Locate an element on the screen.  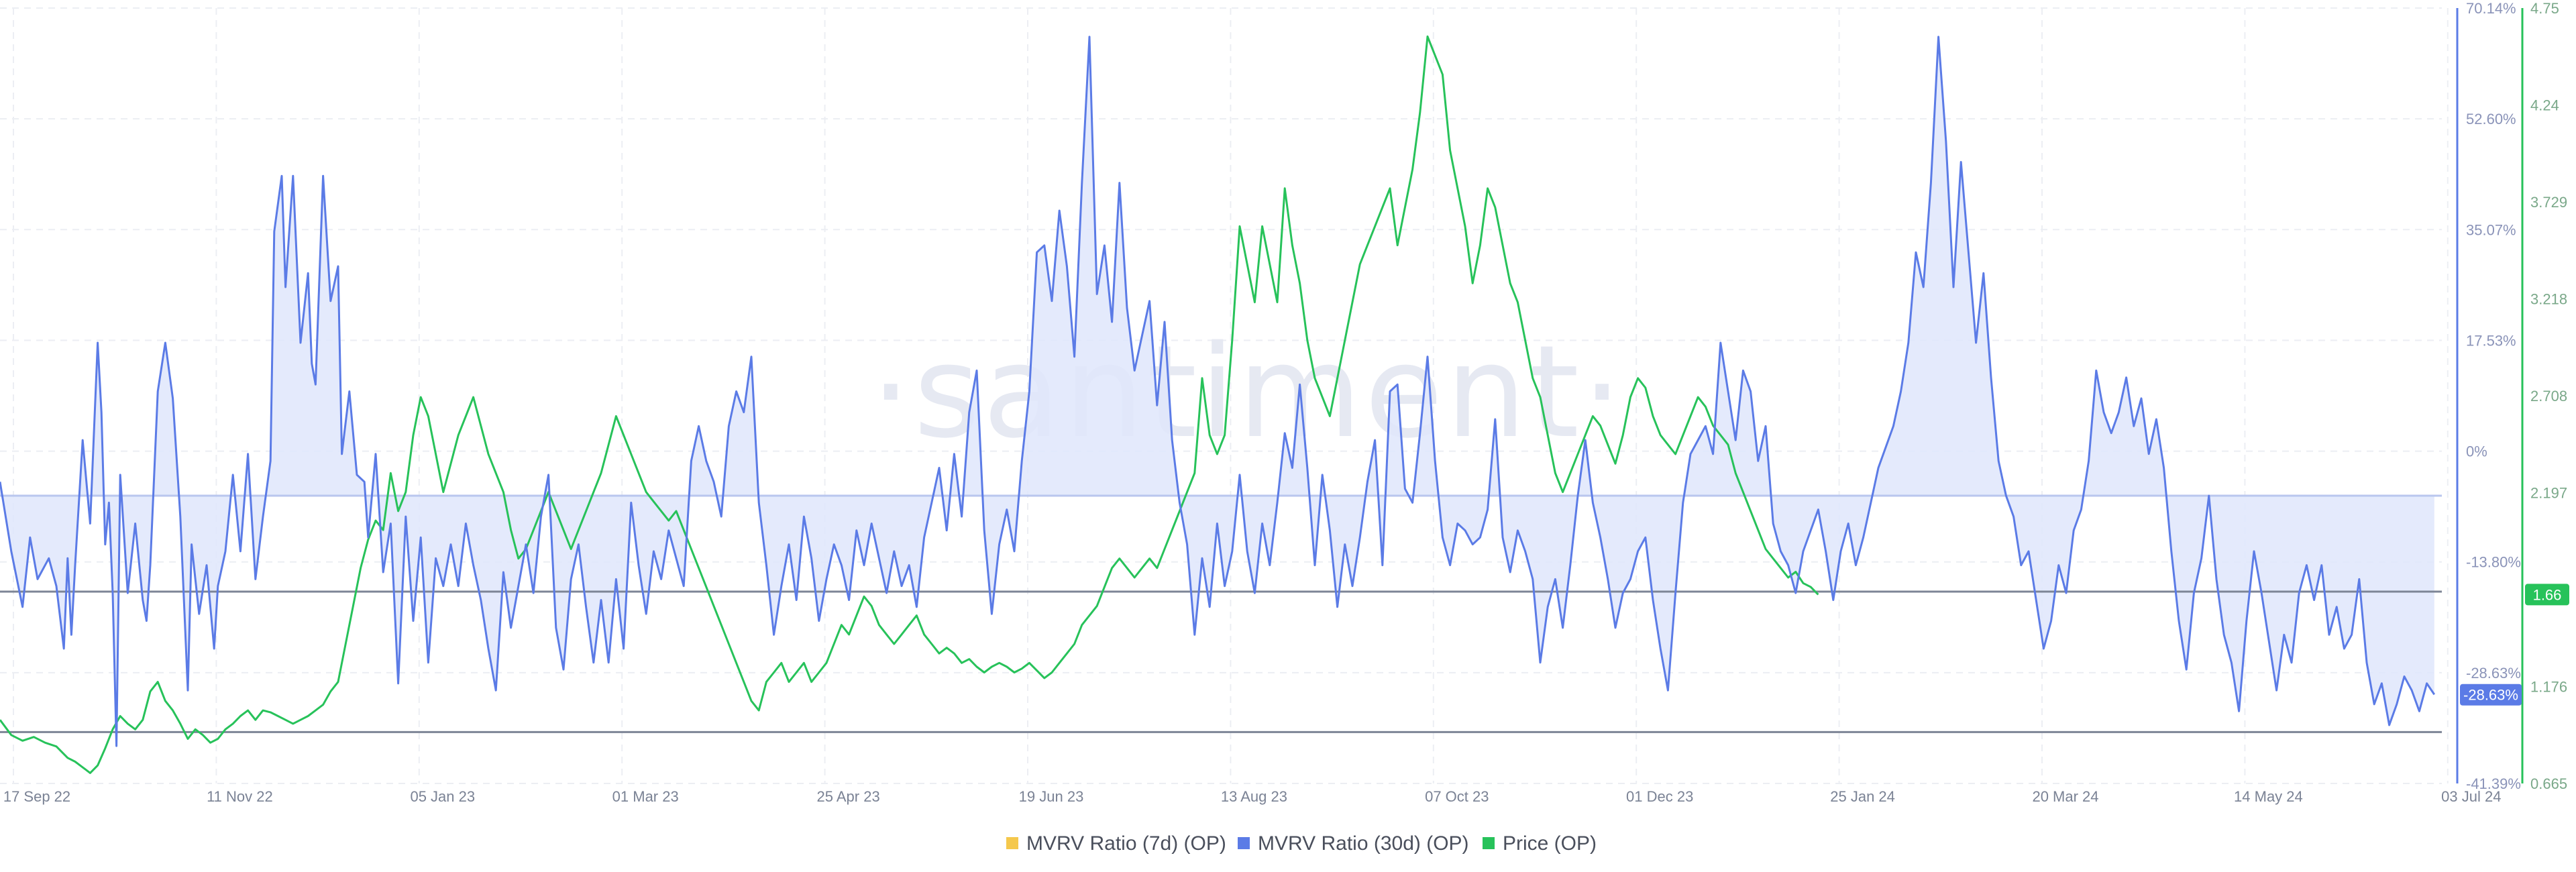
price-current-value: 1.66 is located at coordinates (2547, 594).